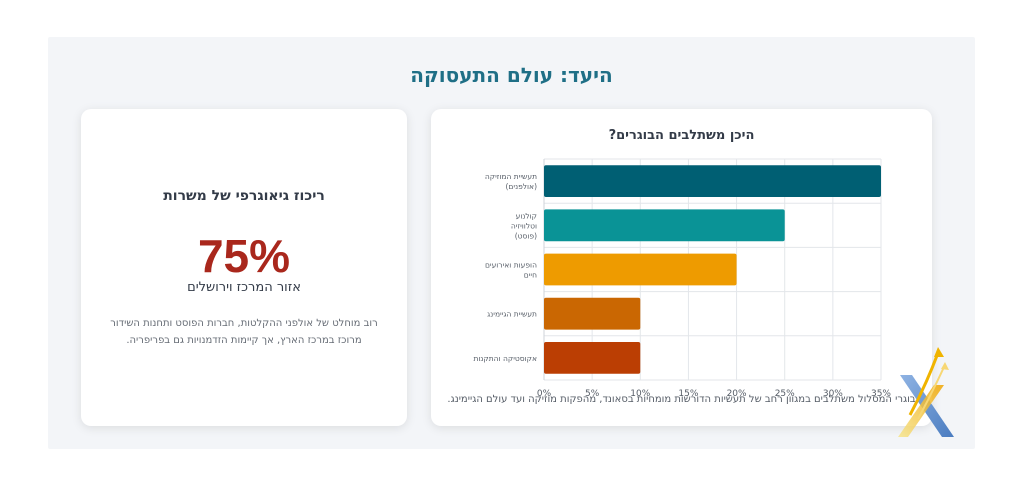 The height and width of the screenshot is (488, 1024). Describe the element at coordinates (785, 394) in the screenshot. I see `x-tick-label: 25%` at that location.